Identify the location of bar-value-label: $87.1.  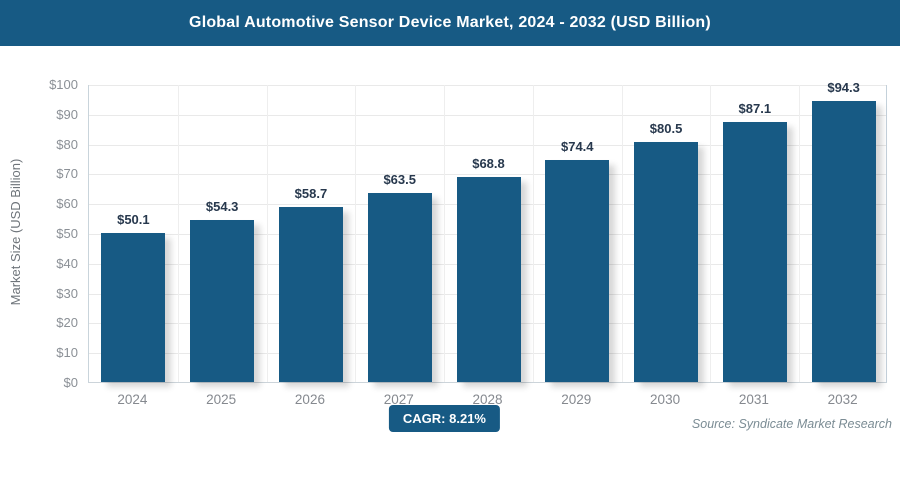
(755, 109).